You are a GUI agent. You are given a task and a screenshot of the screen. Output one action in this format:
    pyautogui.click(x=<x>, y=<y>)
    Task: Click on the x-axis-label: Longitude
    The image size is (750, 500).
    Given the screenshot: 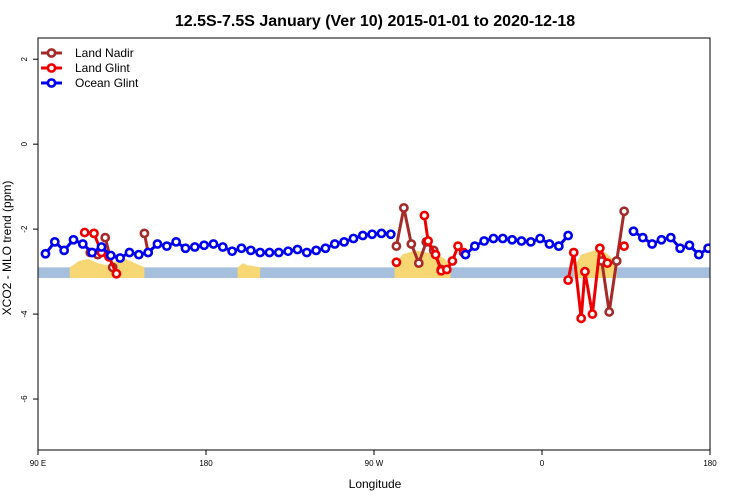 What is the action you would take?
    pyautogui.click(x=375, y=484)
    